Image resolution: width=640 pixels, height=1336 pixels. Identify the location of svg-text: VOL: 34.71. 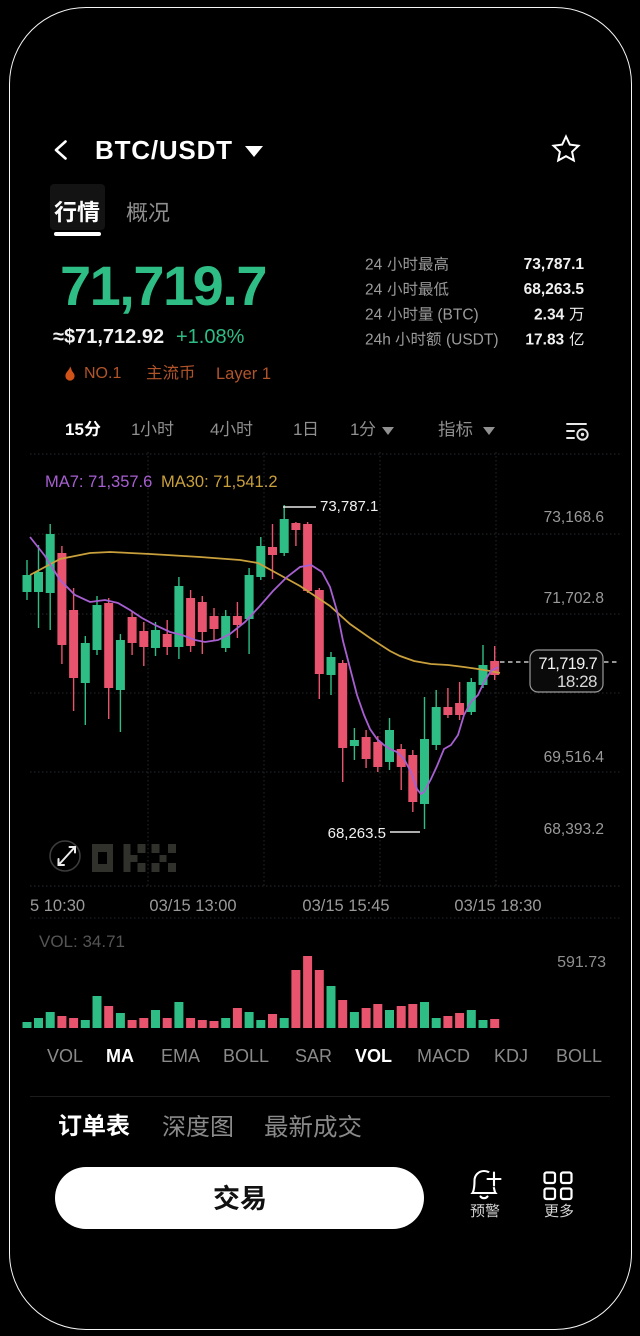
(82, 941).